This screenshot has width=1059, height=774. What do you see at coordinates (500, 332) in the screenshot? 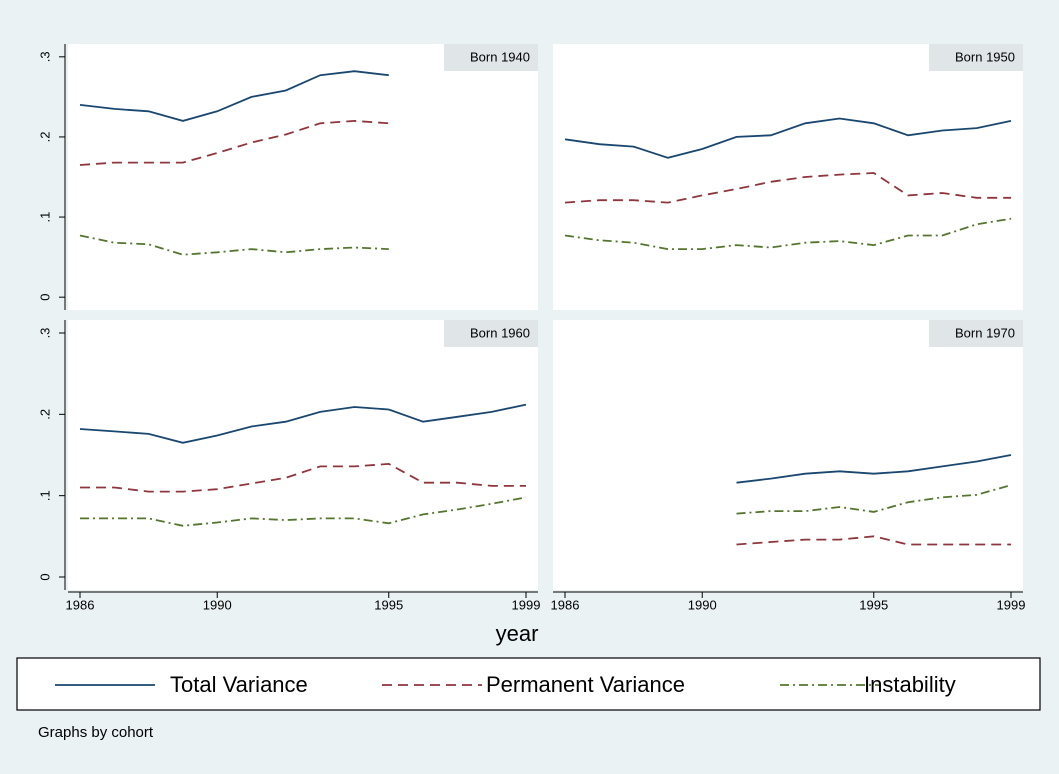
I see `panel-title: Born 1960` at bounding box center [500, 332].